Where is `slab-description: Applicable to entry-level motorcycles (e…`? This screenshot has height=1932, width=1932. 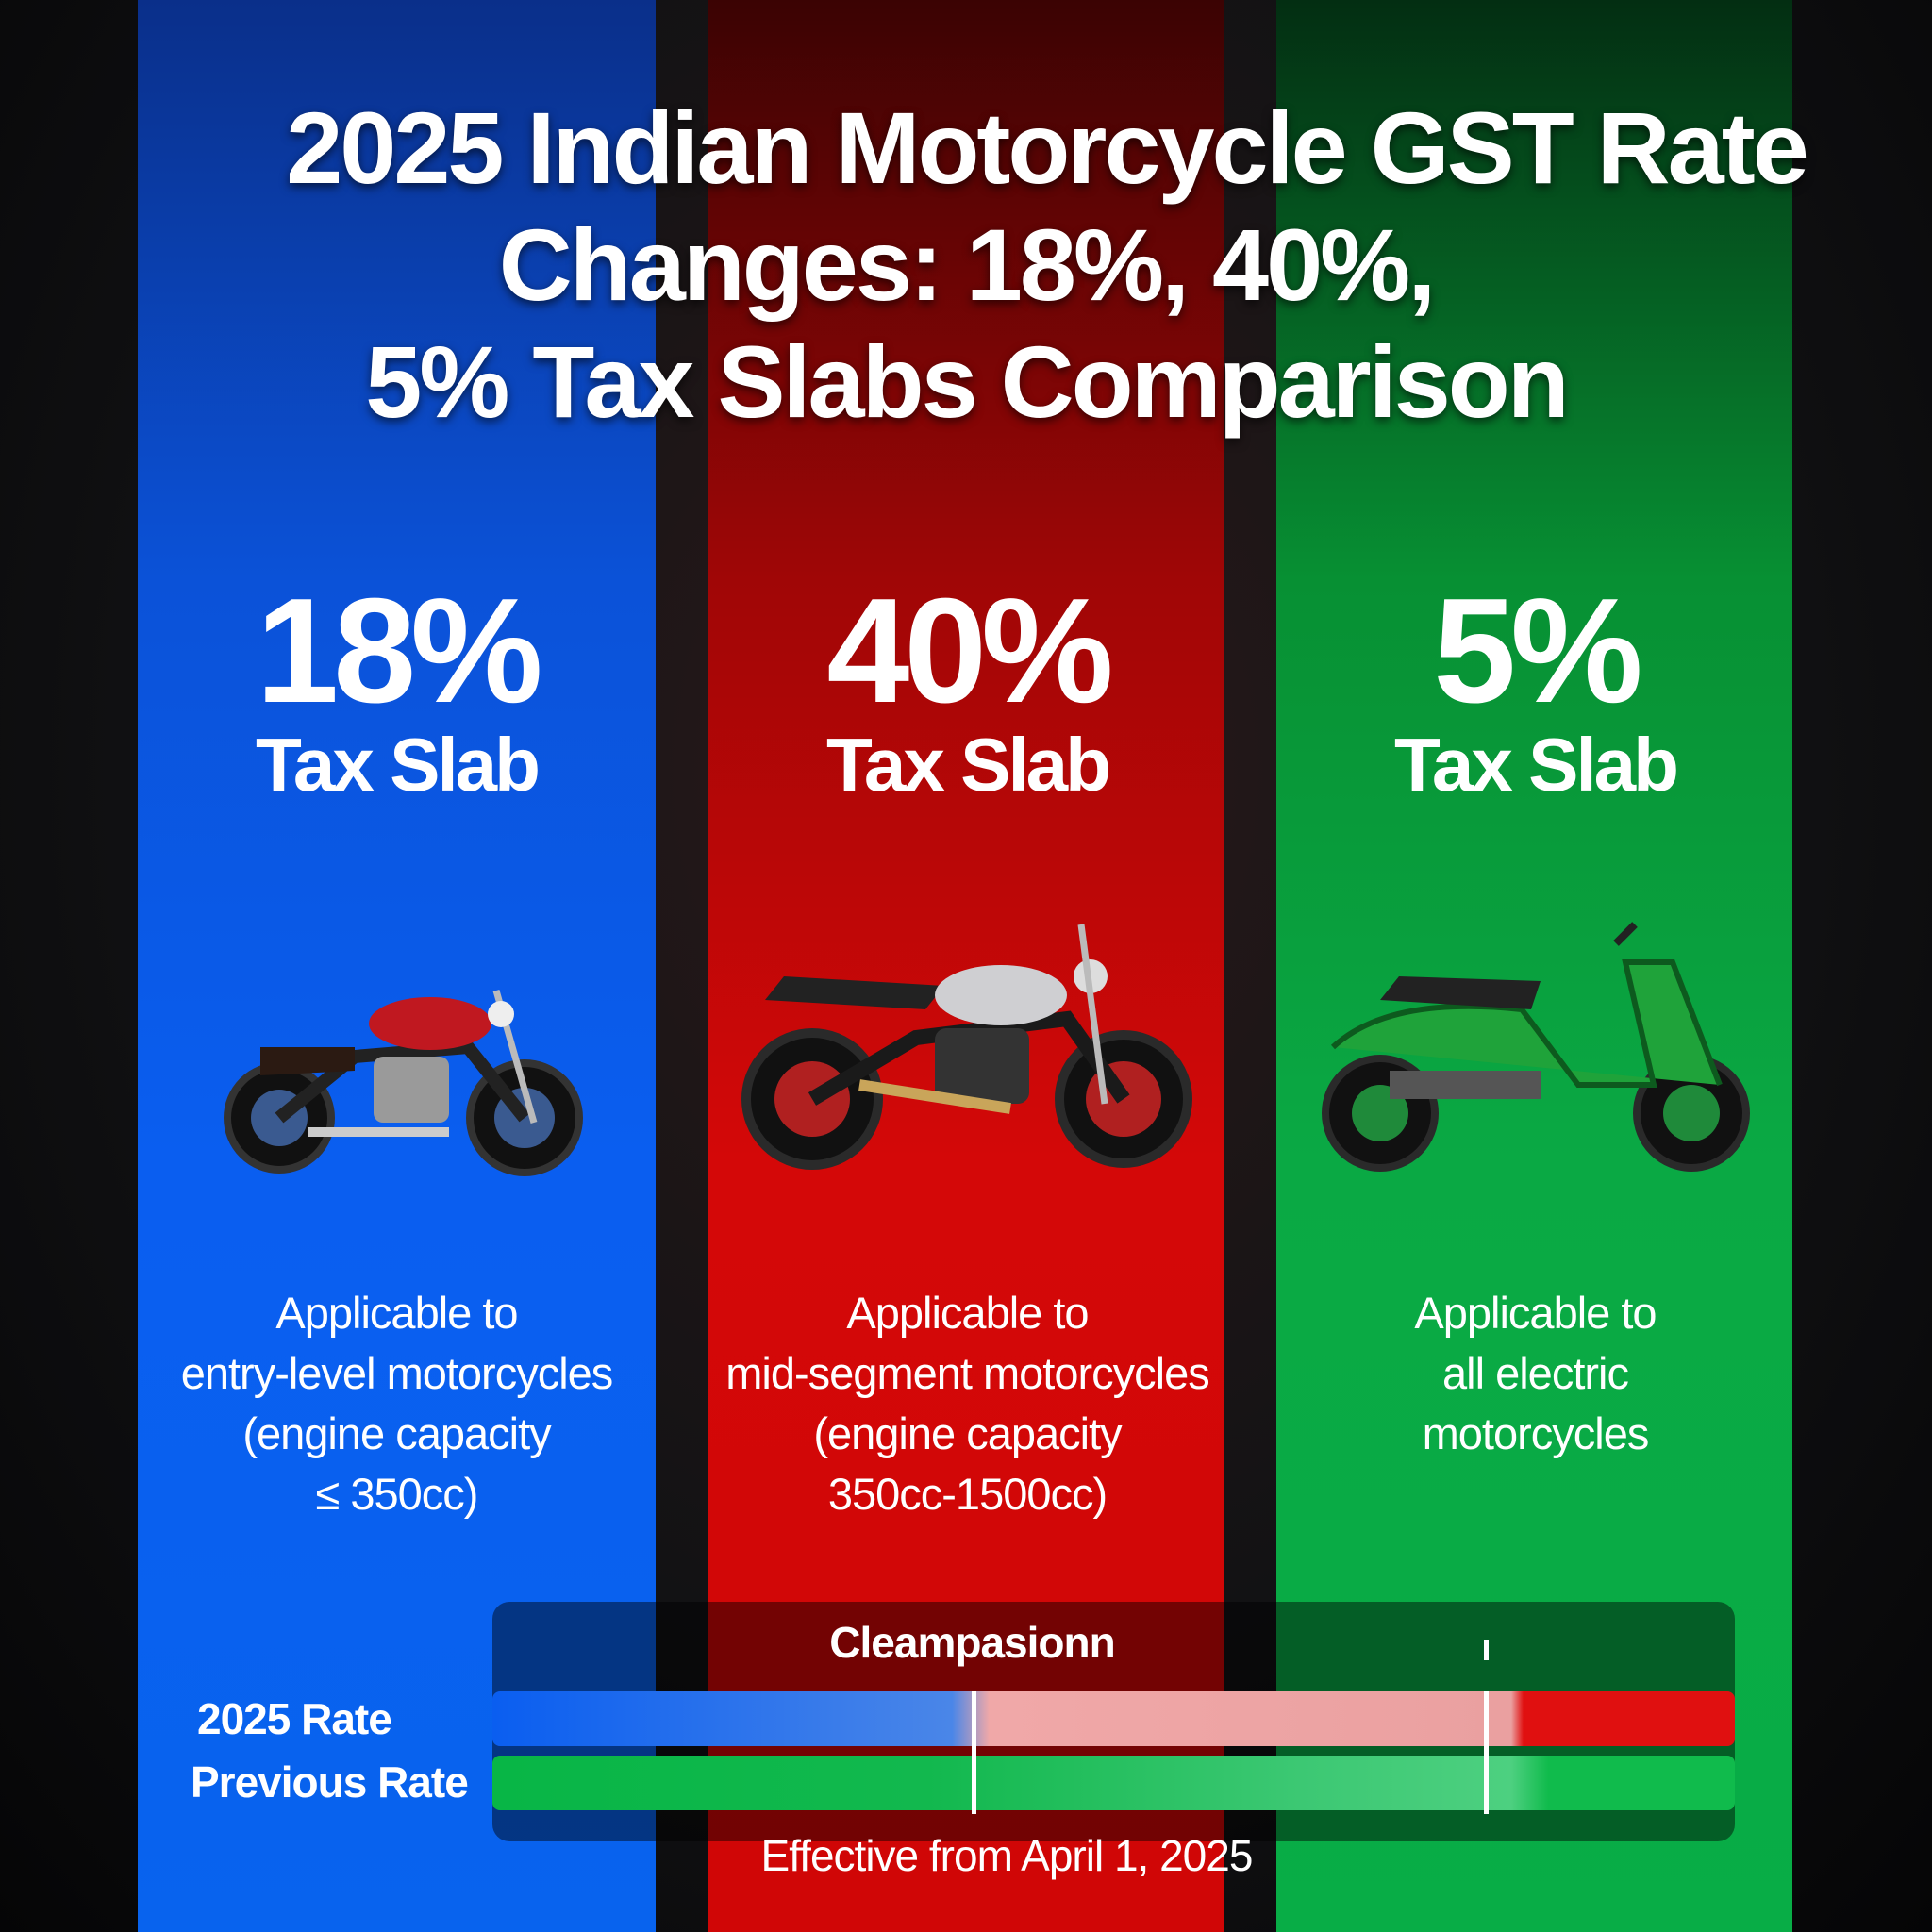
slab-description: Applicable to entry-level motorcycles (e… is located at coordinates (397, 1403).